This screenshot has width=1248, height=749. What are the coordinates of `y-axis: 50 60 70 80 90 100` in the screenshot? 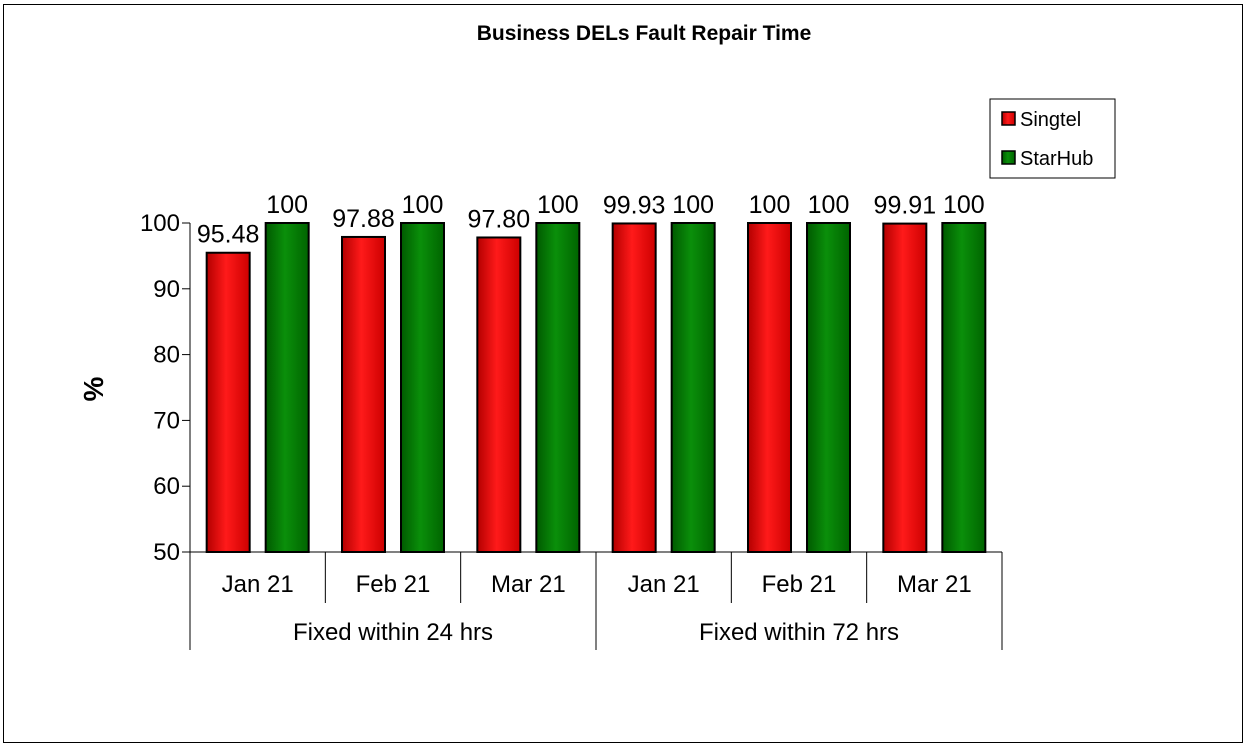 It's located at (165, 388).